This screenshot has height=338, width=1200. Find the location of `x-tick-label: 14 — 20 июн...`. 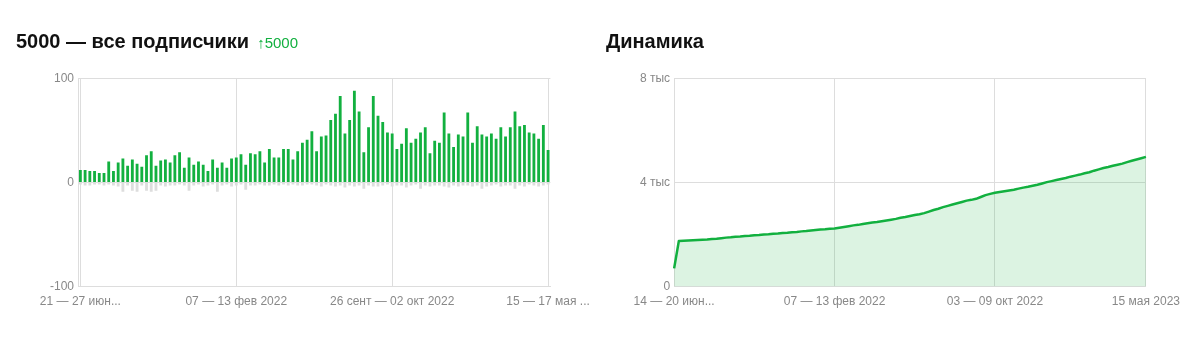

x-tick-label: 14 — 20 июн... is located at coordinates (674, 301).